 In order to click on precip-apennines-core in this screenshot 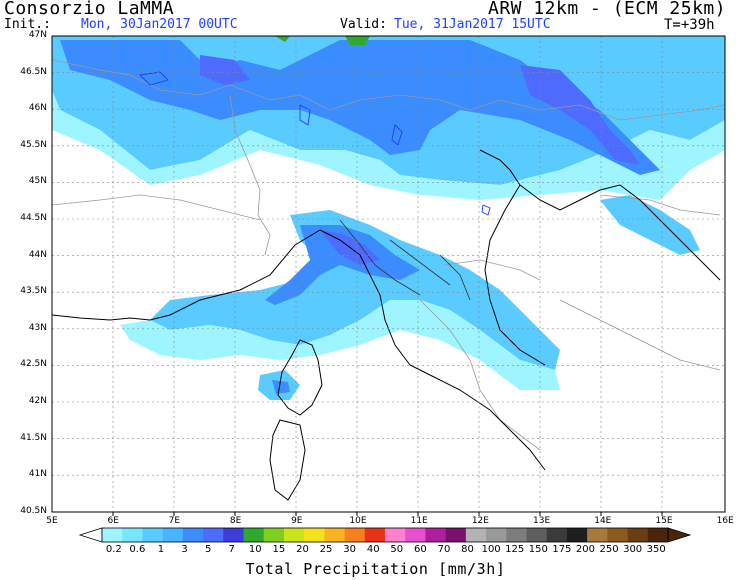, I will do `click(342, 265)`.